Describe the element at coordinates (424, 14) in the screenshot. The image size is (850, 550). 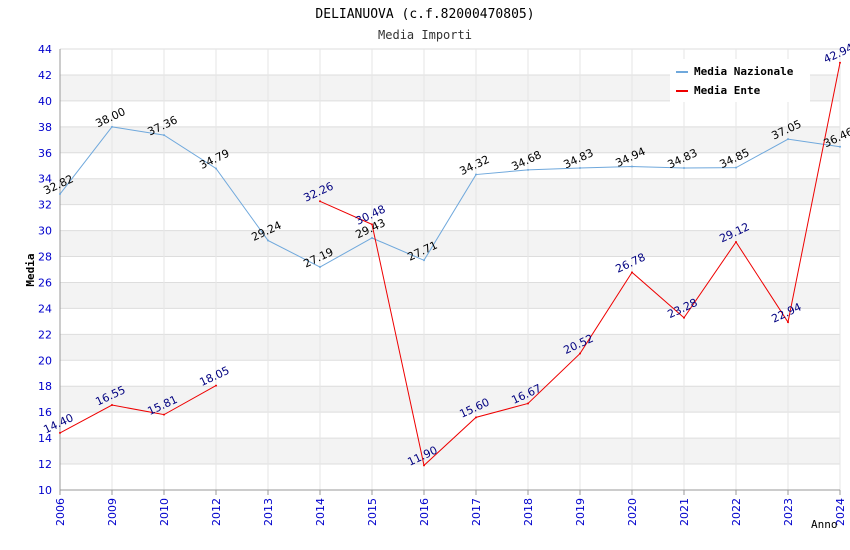
I see `chart-title: DELIANUOVA (c.f.82000470805)` at that location.